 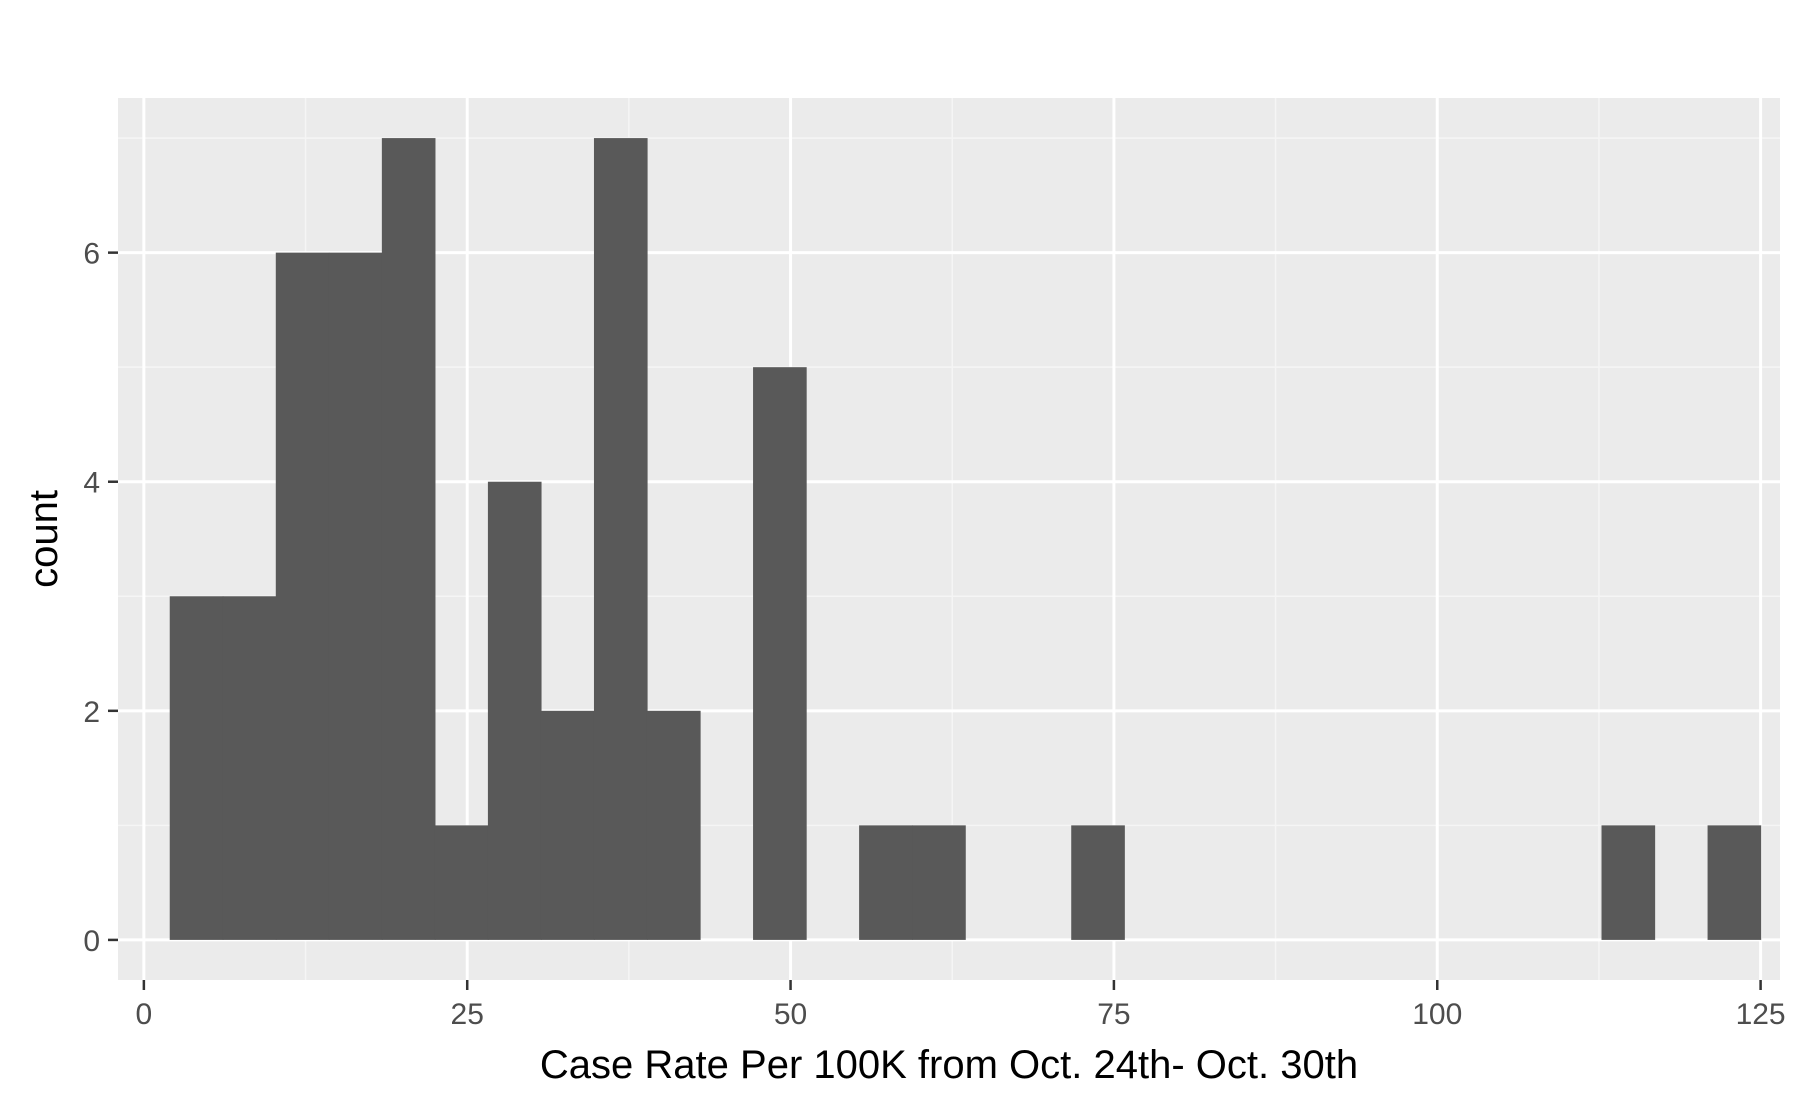 What do you see at coordinates (91, 254) in the screenshot?
I see `y-tick-label: 6` at bounding box center [91, 254].